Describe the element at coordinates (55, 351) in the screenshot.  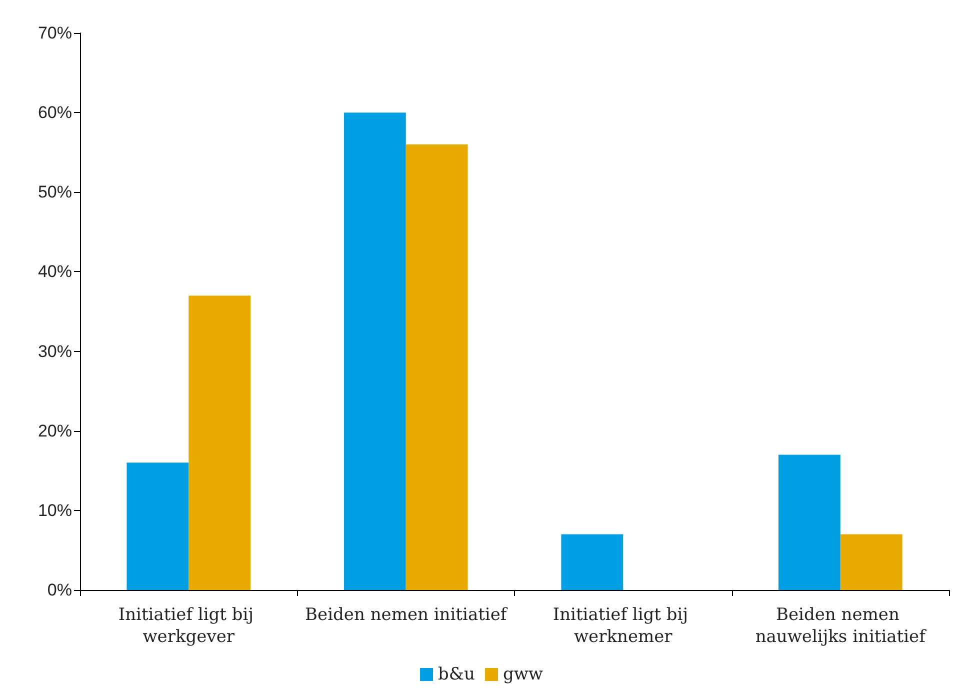
I see `y-tick-label: 30%` at that location.